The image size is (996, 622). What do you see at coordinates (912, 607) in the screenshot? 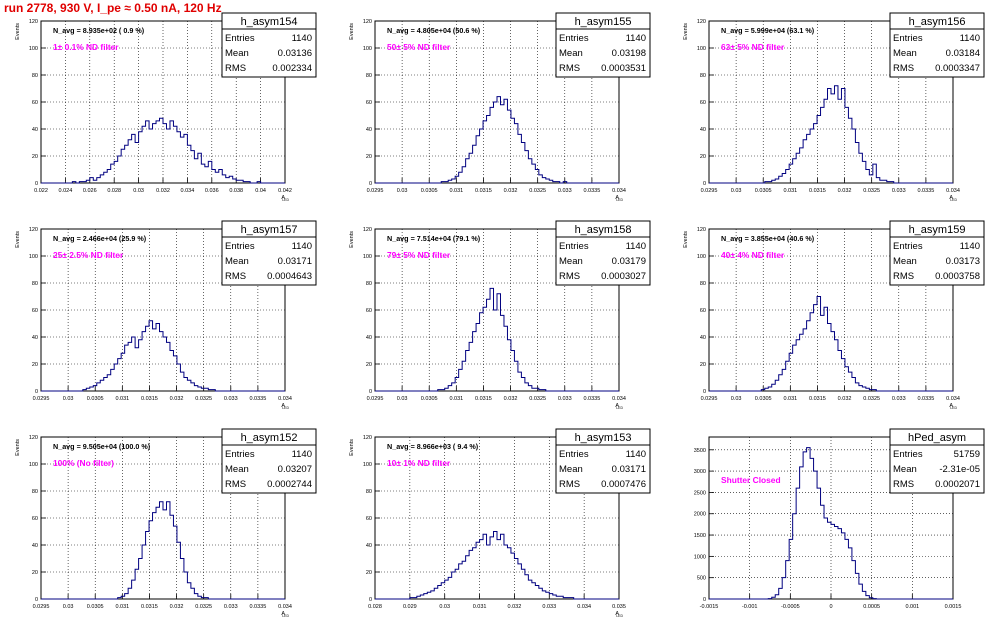
I see `x-tick-label: 0.001` at bounding box center [912, 607].